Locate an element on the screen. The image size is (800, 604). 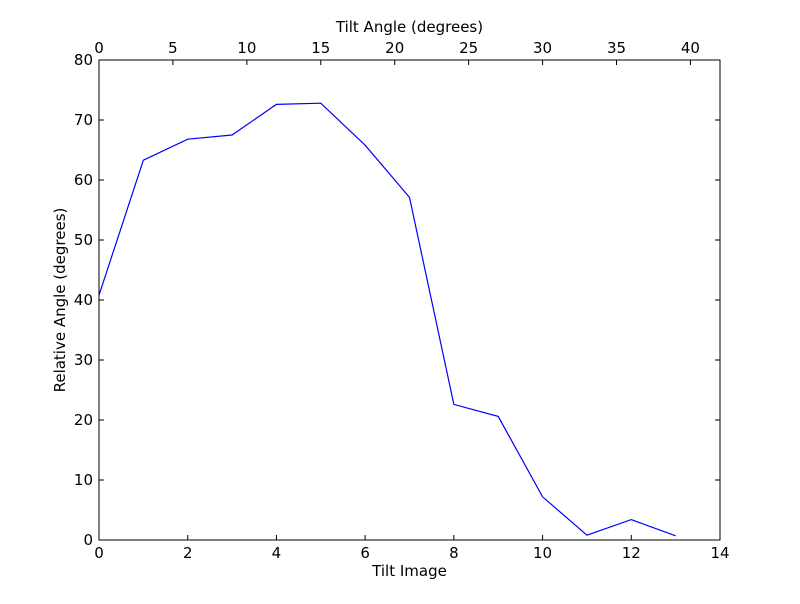
x-tick-label: 12 is located at coordinates (631, 553).